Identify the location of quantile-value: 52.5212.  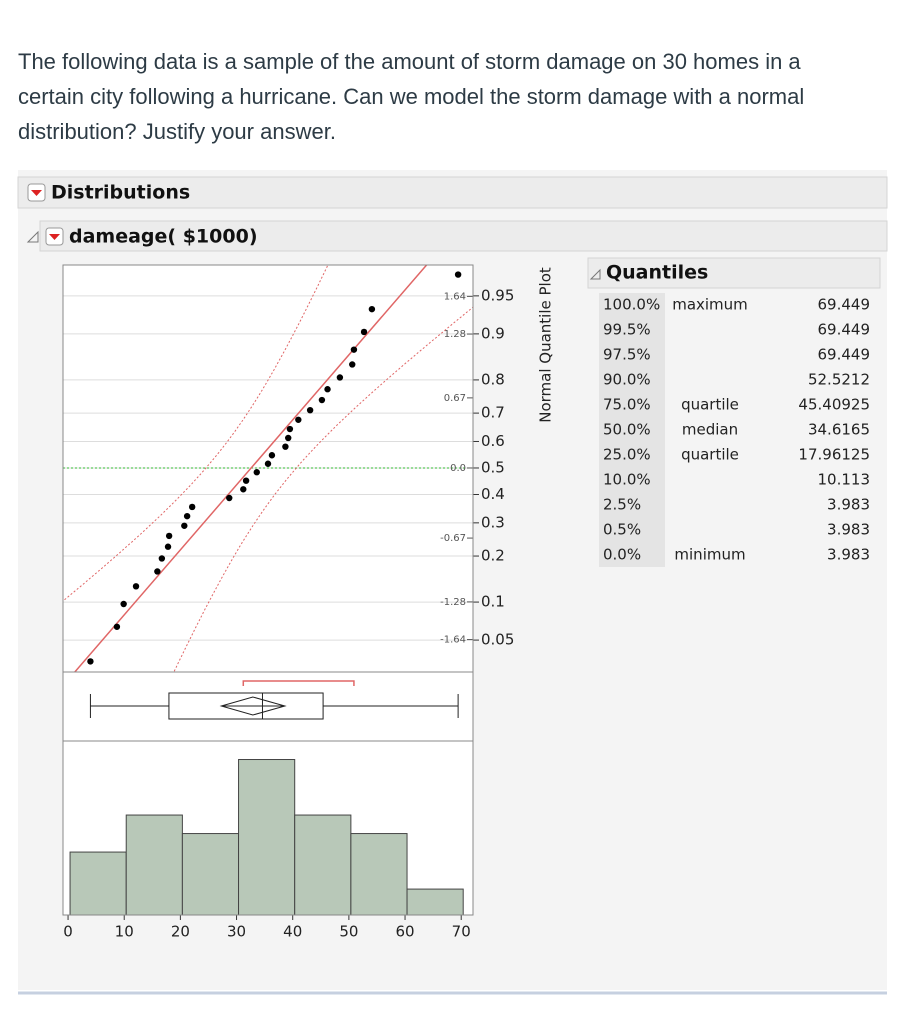
(839, 380).